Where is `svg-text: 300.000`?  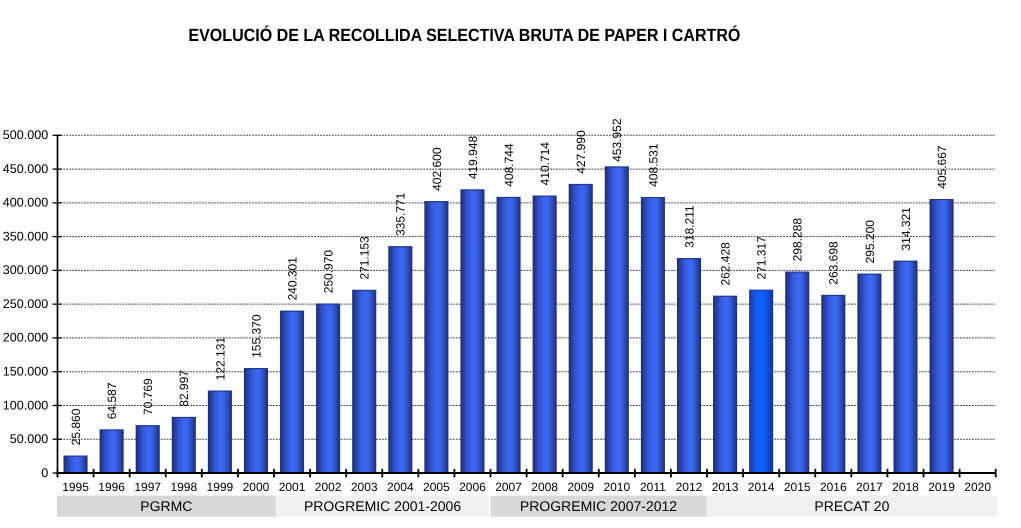 svg-text: 300.000 is located at coordinates (26, 270).